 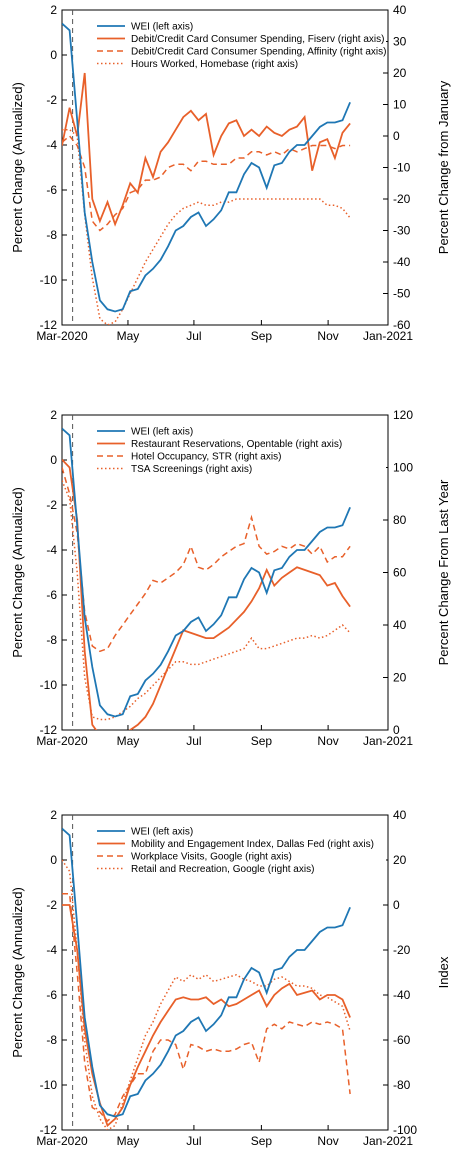 I want to click on right-tick-label: 10, so click(x=400, y=105).